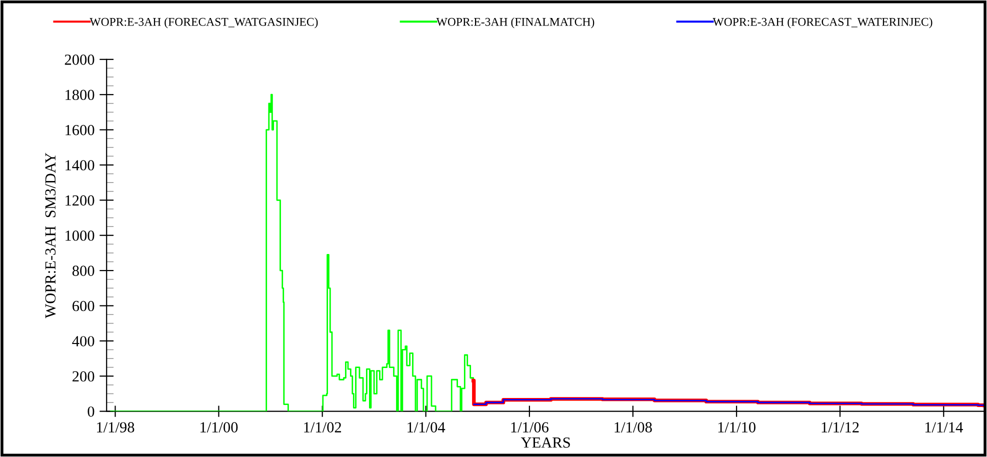 The width and height of the screenshot is (987, 457). Describe the element at coordinates (83, 376) in the screenshot. I see `y-tick-label: 200` at that location.